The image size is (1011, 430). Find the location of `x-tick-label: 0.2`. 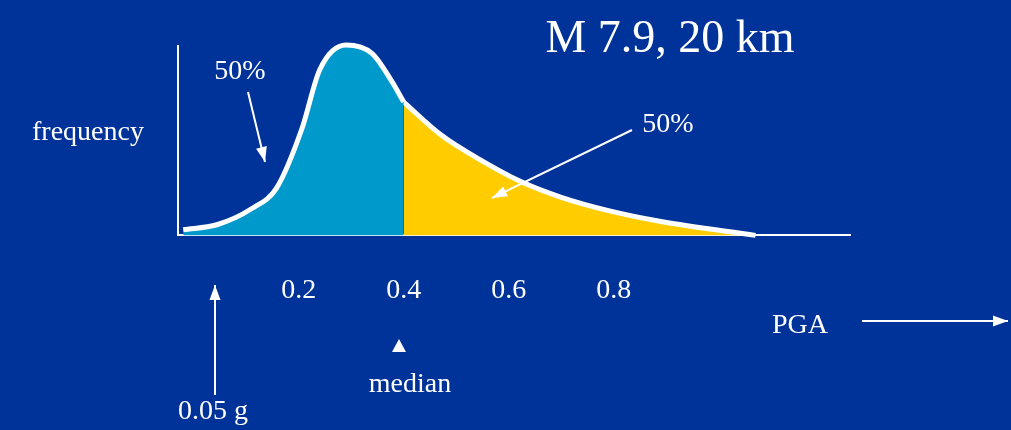

x-tick-label: 0.2 is located at coordinates (299, 288).